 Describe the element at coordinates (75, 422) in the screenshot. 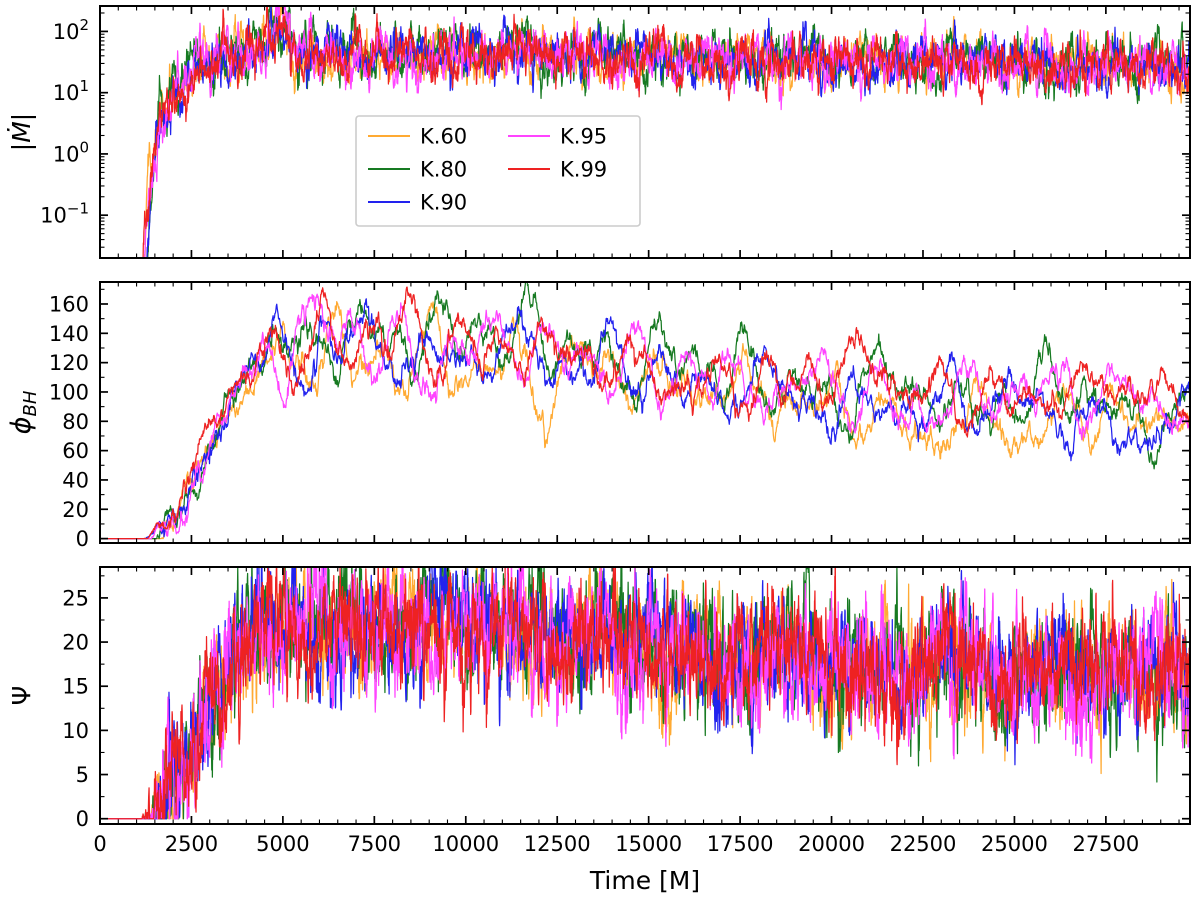

I see `y-tick-label: 80` at that location.